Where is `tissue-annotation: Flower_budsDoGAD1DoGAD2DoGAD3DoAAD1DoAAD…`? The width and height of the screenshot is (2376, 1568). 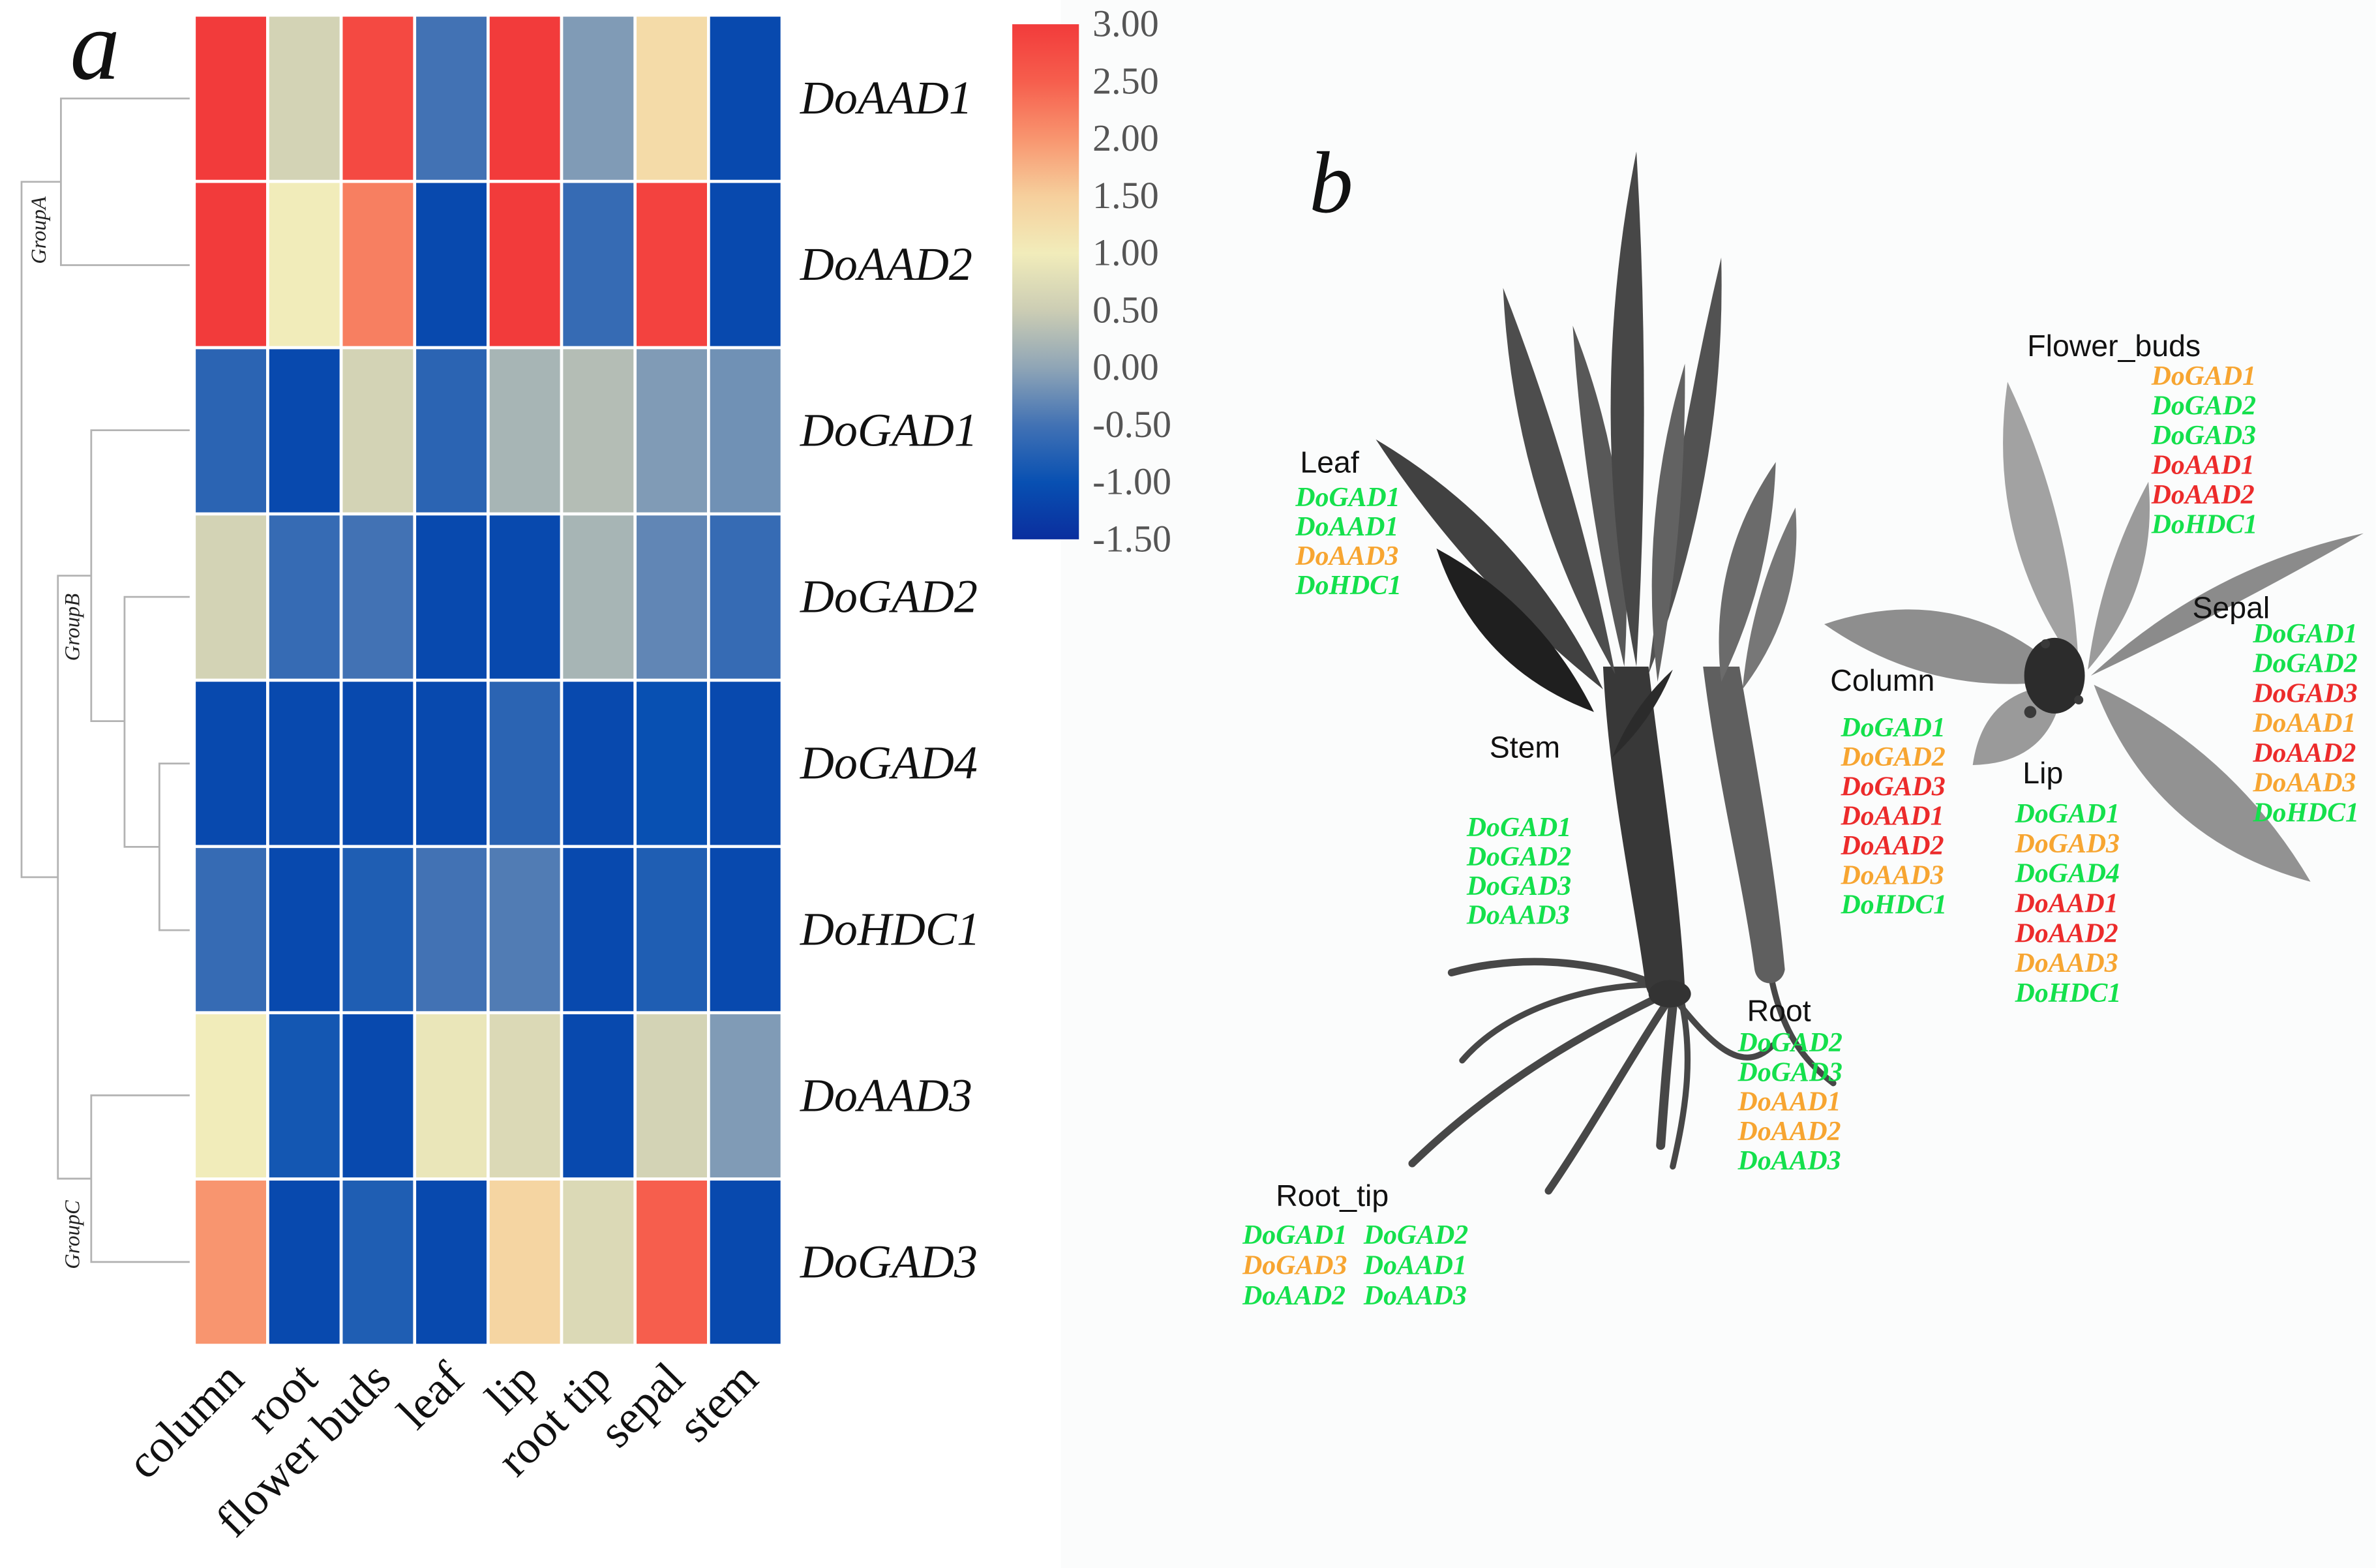 tissue-annotation: Flower_budsDoGAD1DoGAD2DoGAD3DoAAD1DoAAD… is located at coordinates (2142, 434).